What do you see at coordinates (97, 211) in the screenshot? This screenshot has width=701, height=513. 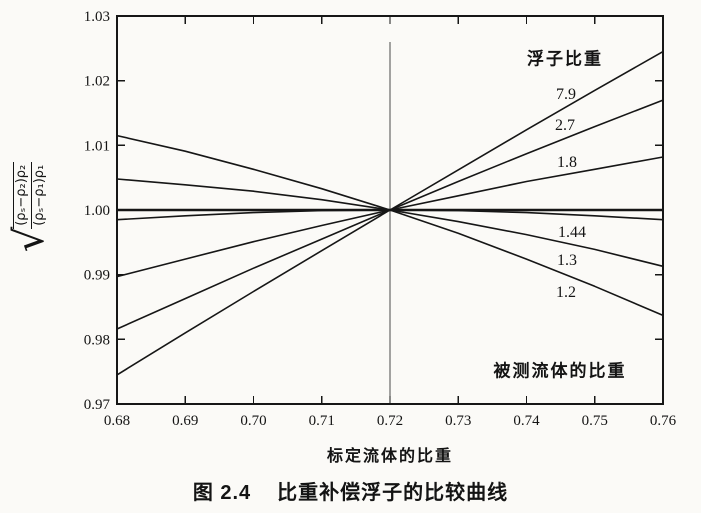 I see `y-tick-label: 1.00` at bounding box center [97, 211].